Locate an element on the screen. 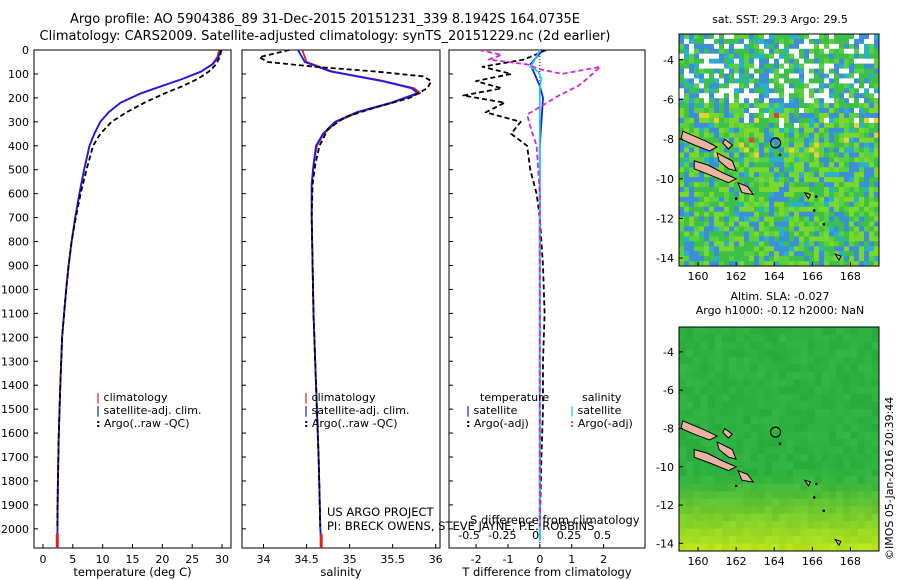 The height and width of the screenshot is (580, 900). diff-legend-temperature: temperature | satellite : Argo(-adj) is located at coordinates (507, 410).